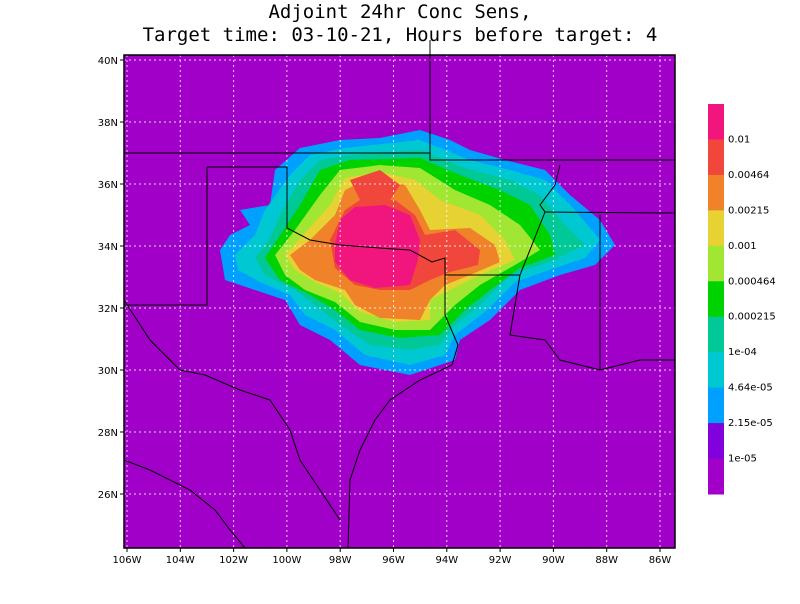 The image size is (800, 604). Describe the element at coordinates (553, 560) in the screenshot. I see `x-tick-label: 90W` at that location.